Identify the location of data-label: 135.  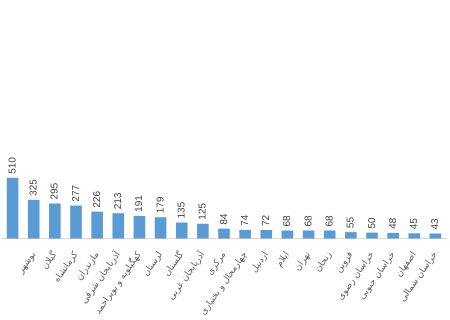
(182, 210).